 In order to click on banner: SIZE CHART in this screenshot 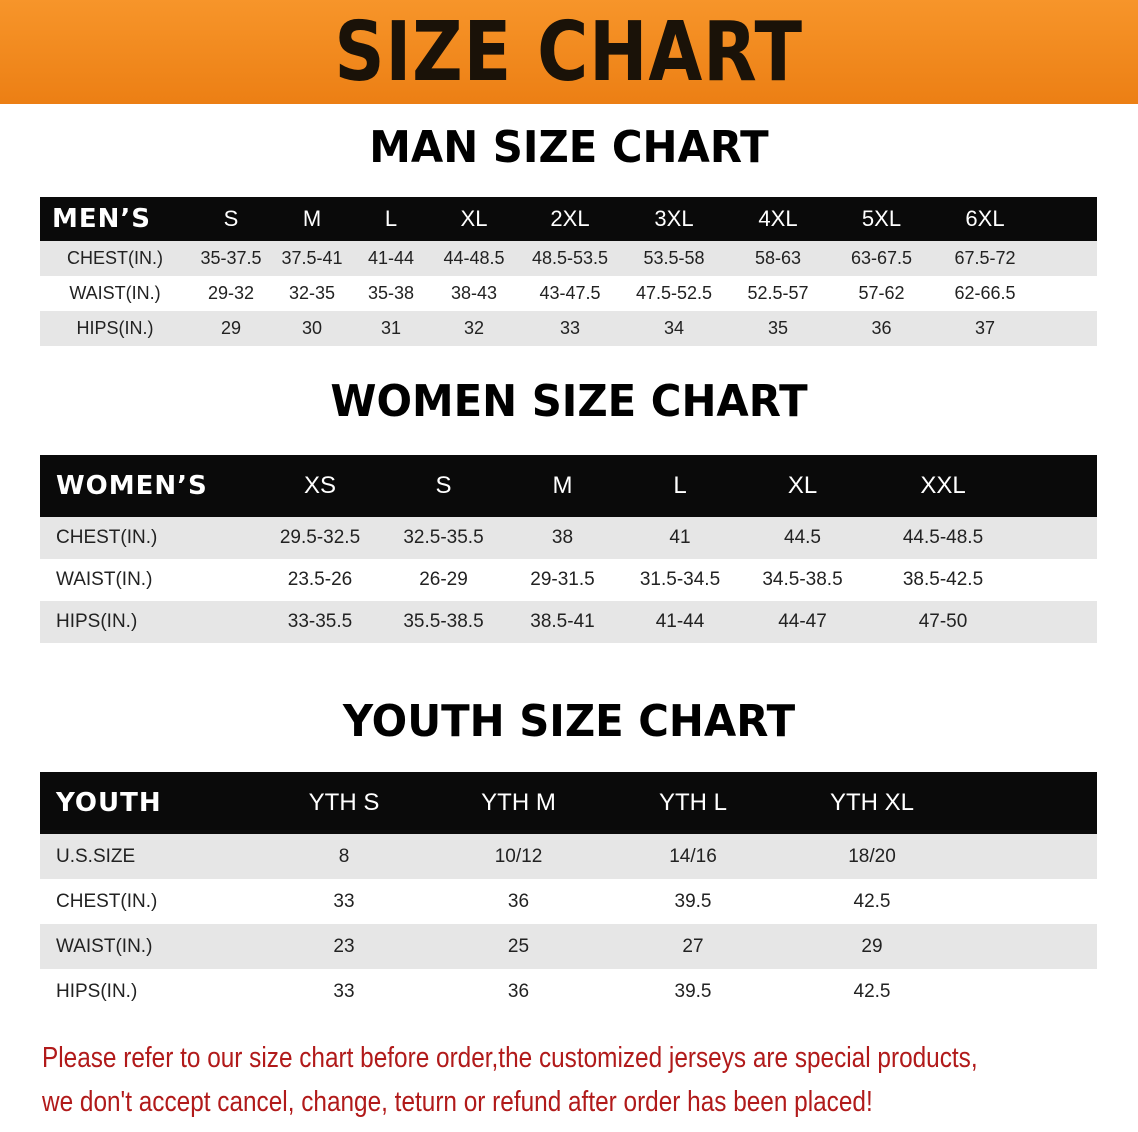, I will do `click(569, 52)`.